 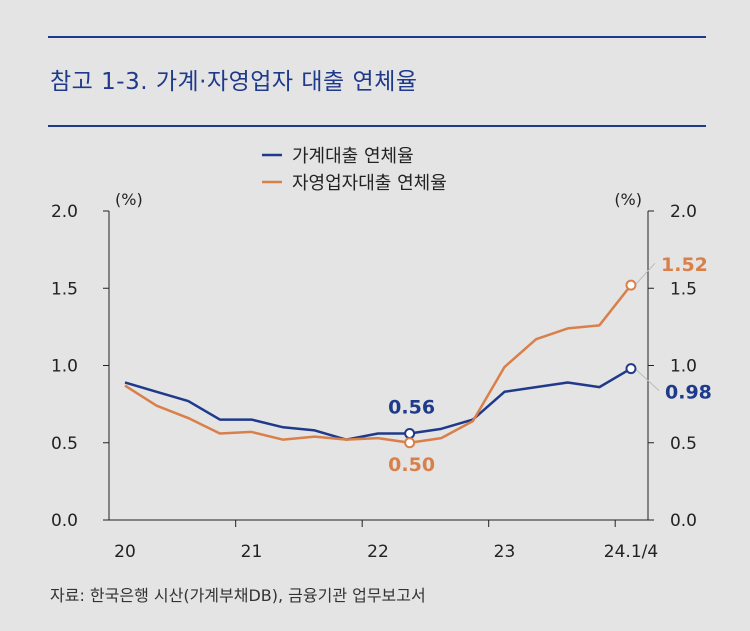 What do you see at coordinates (411, 465) in the screenshot?
I see `annotation-label: 0.50` at bounding box center [411, 465].